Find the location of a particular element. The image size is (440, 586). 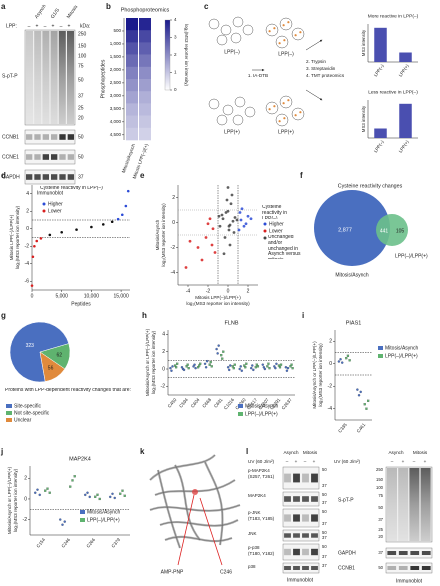

colorbar-tick-label: 4 is located at coordinates (175, 19).